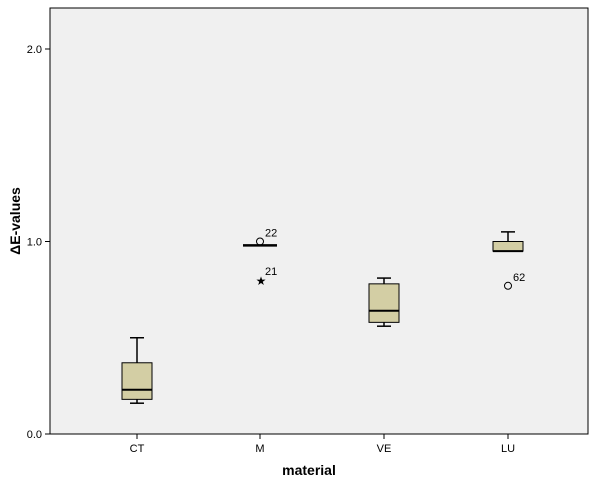  Describe the element at coordinates (384, 303) in the screenshot. I see `box-ve` at that location.